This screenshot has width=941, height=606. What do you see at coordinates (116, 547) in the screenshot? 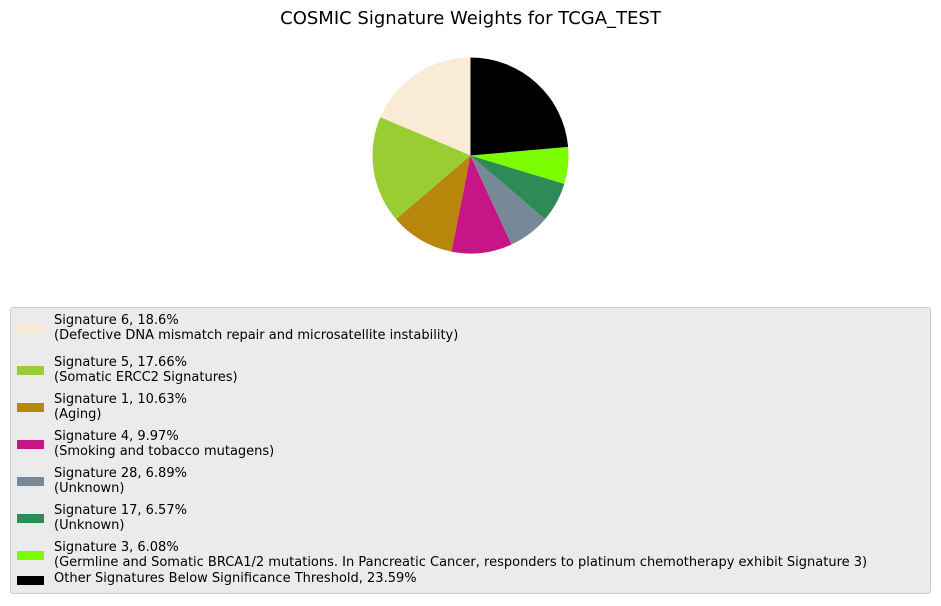
I see `legend-label: Signature 3, 6.08%` at bounding box center [116, 547].